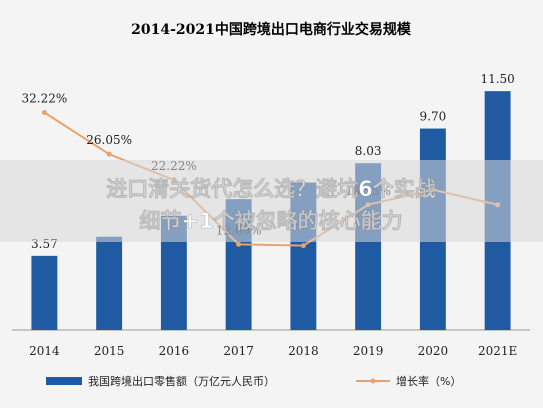 The image size is (543, 408). What do you see at coordinates (109, 154) in the screenshot?
I see `growth-point-2015` at bounding box center [109, 154].